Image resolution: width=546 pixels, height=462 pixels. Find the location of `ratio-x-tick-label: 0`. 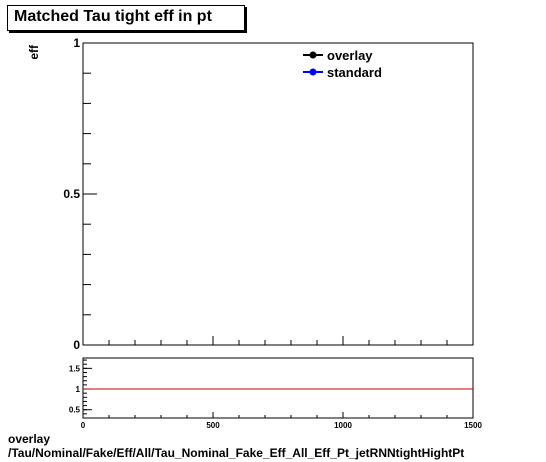

ratio-x-tick-label: 0 is located at coordinates (83, 425).